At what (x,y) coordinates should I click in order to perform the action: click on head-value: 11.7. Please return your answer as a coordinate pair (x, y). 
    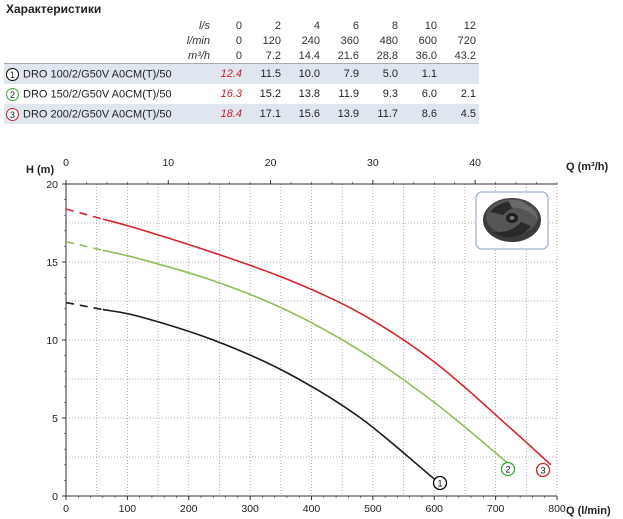
    Looking at the image, I should click on (381, 114).